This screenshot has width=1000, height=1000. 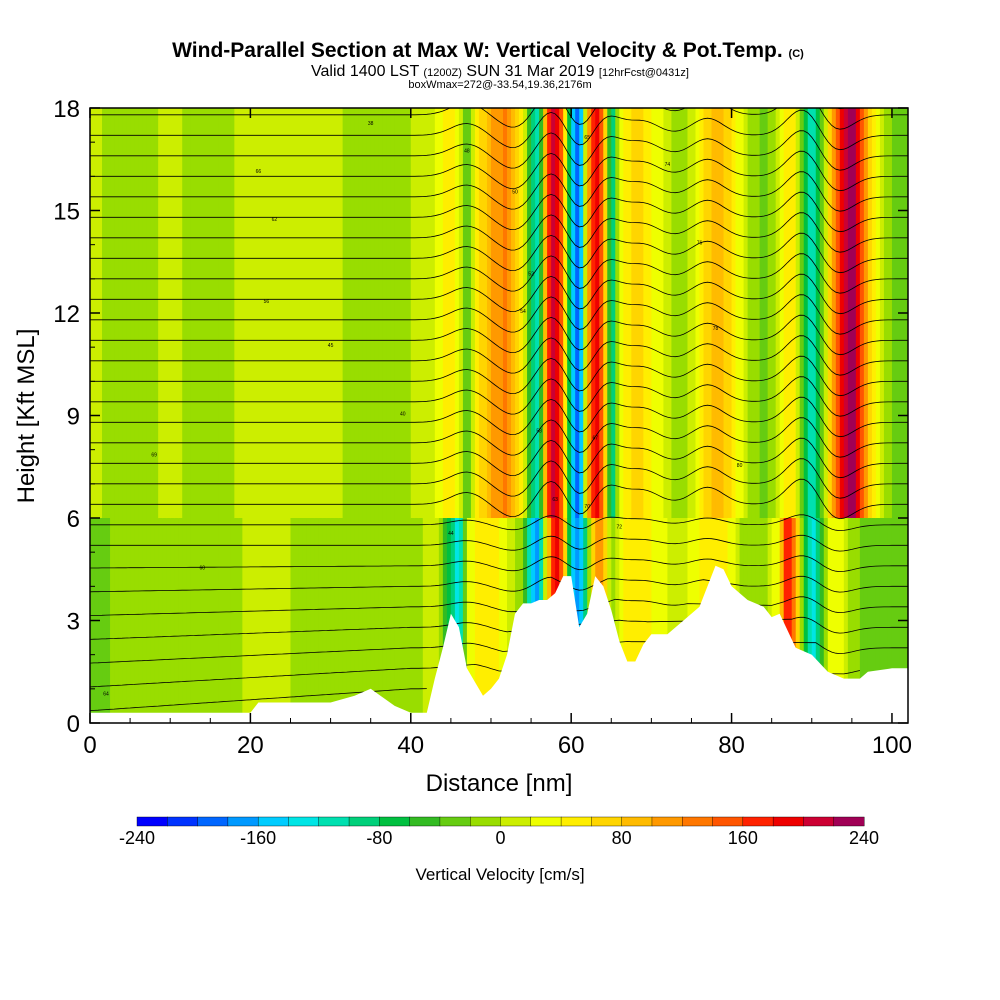 What do you see at coordinates (137, 838) in the screenshot?
I see `colorbar-tick-label: -240` at bounding box center [137, 838].